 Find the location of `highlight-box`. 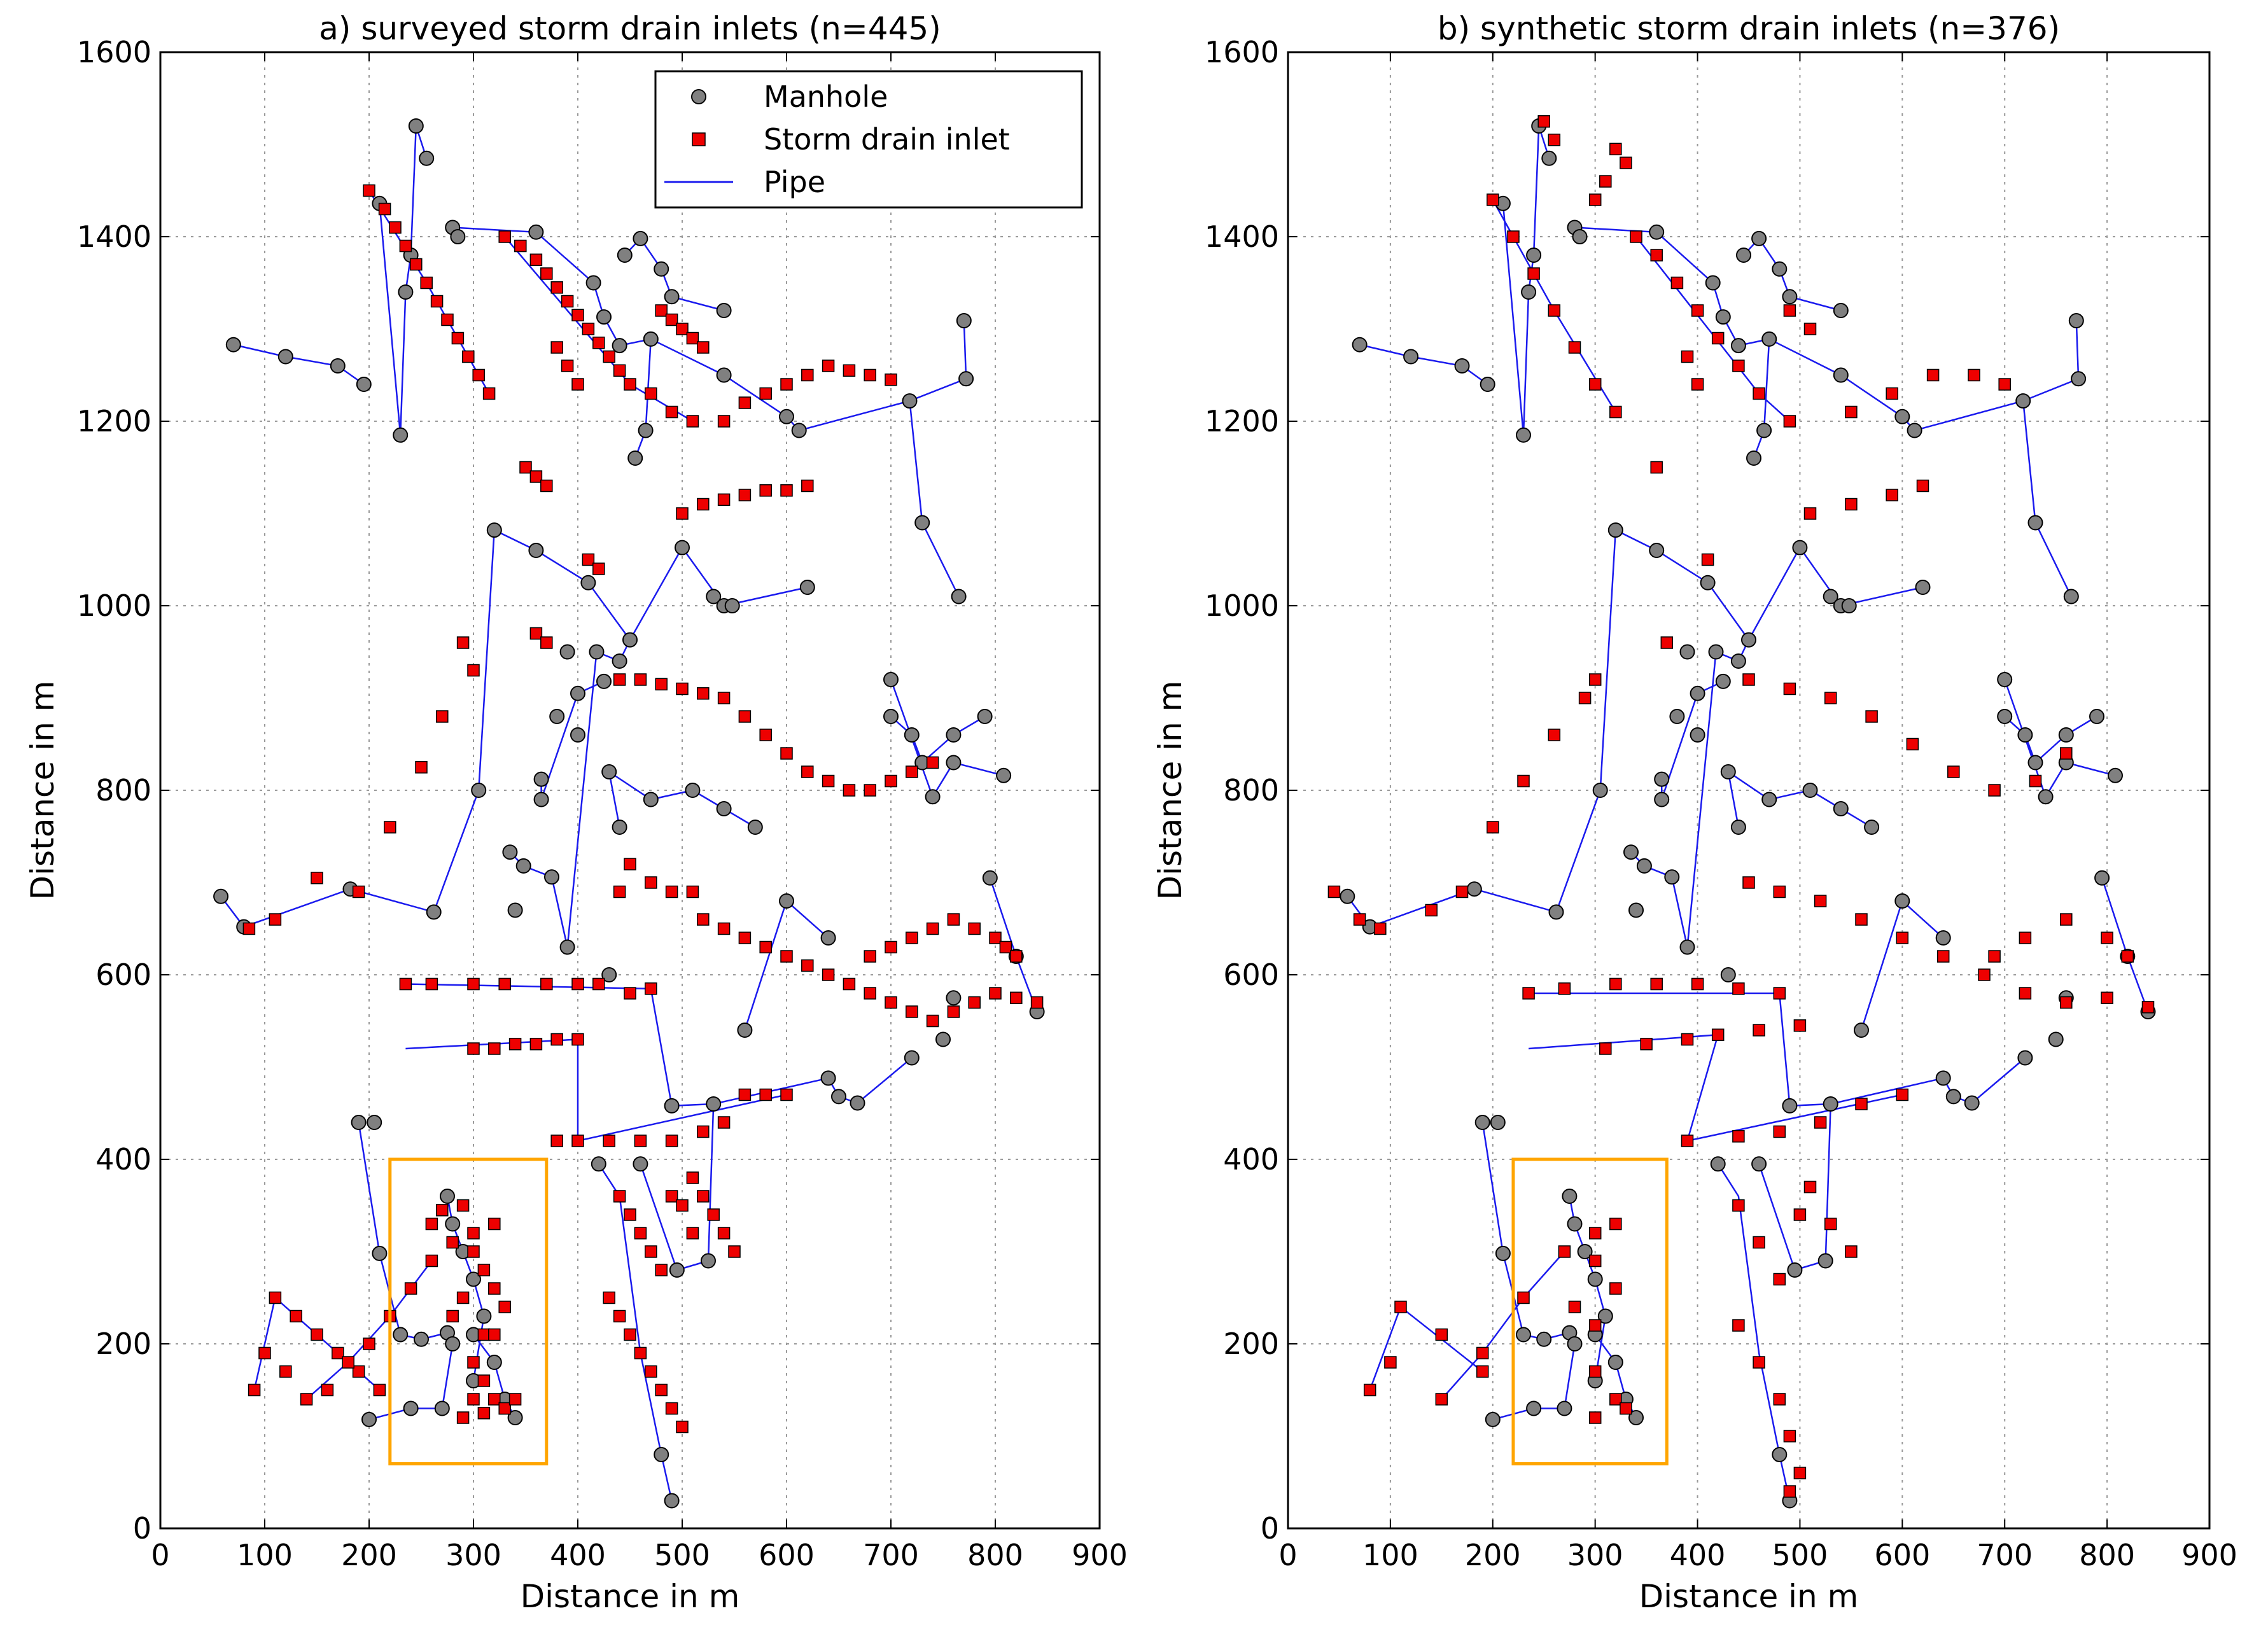

highlight-box is located at coordinates (468, 1311).